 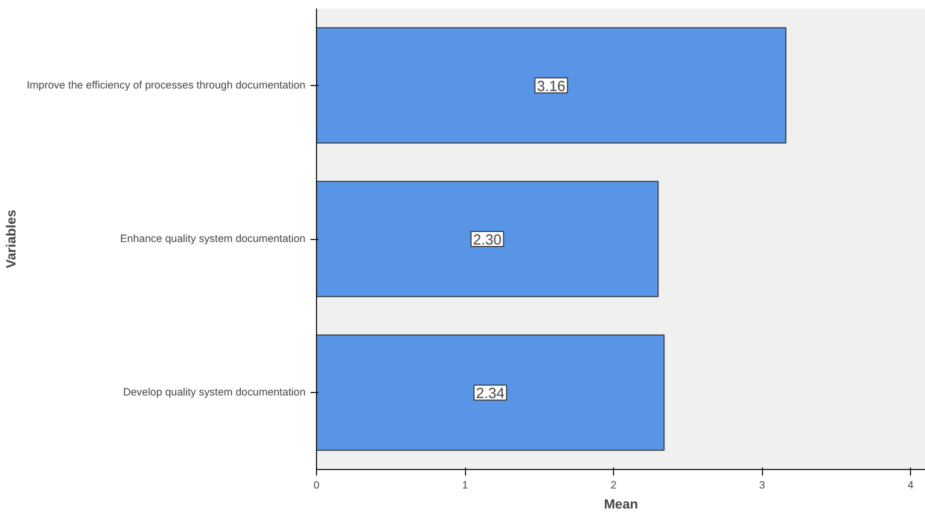 I want to click on y-tick-label: Develop quality system documentation, so click(x=214, y=392).